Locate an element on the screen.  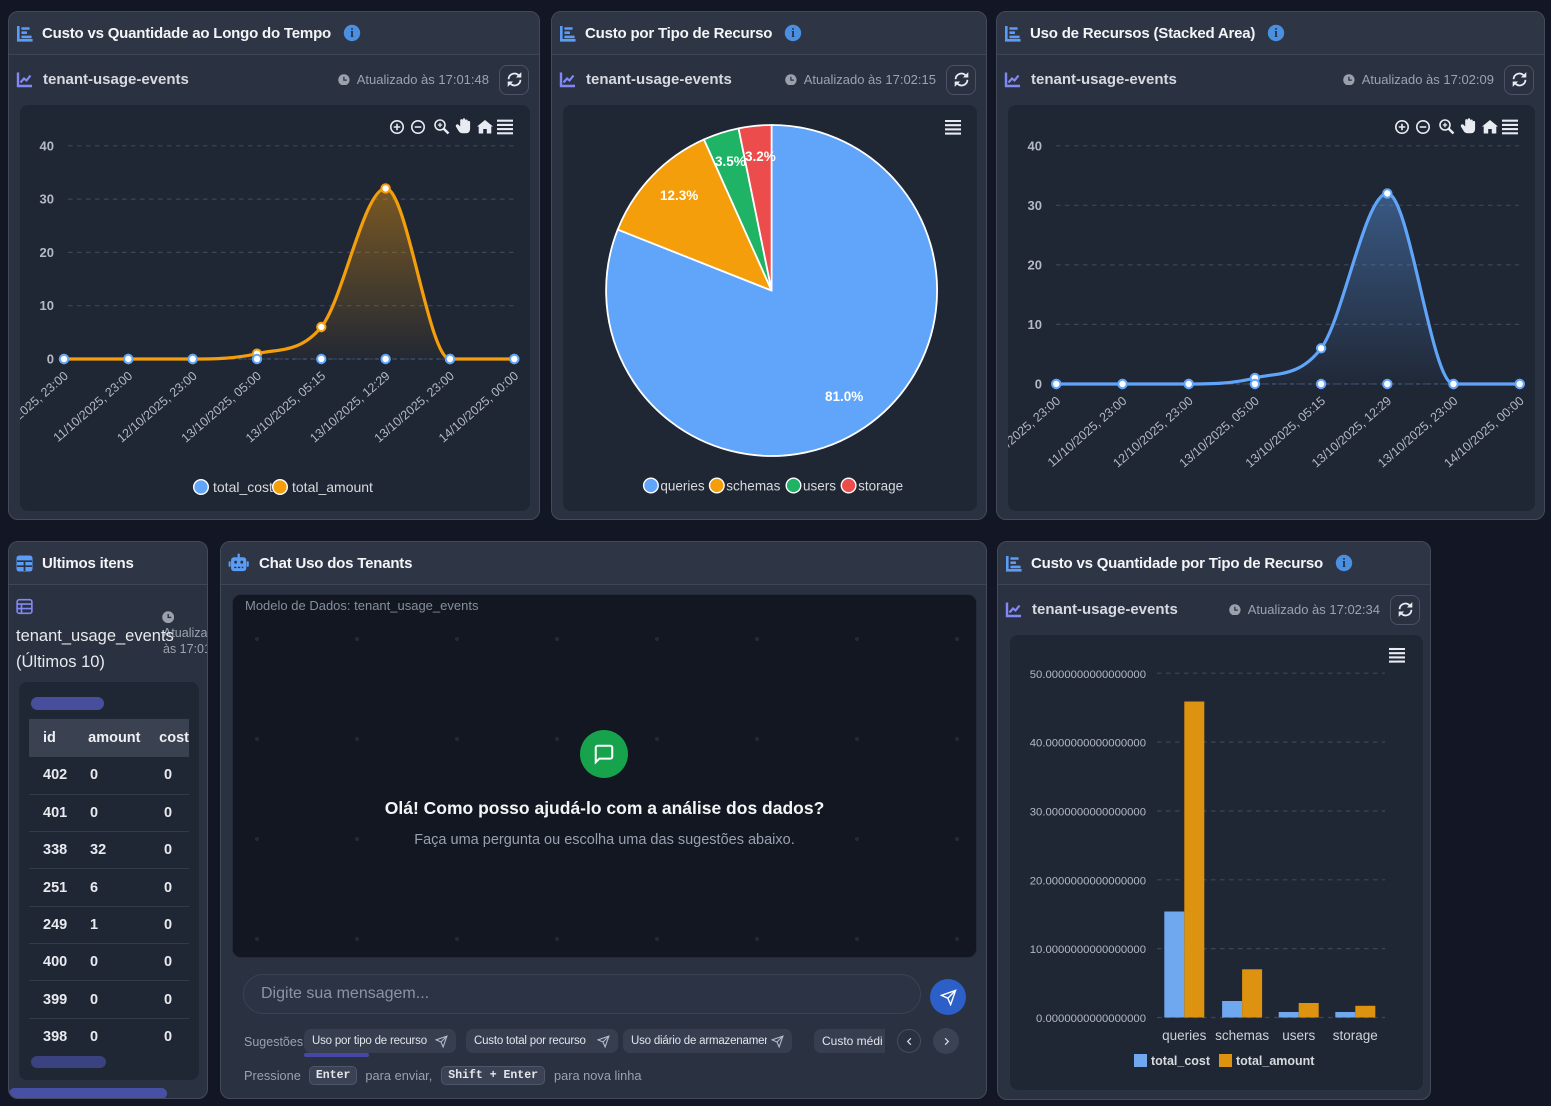
svg-text: 3.5% is located at coordinates (730, 161).